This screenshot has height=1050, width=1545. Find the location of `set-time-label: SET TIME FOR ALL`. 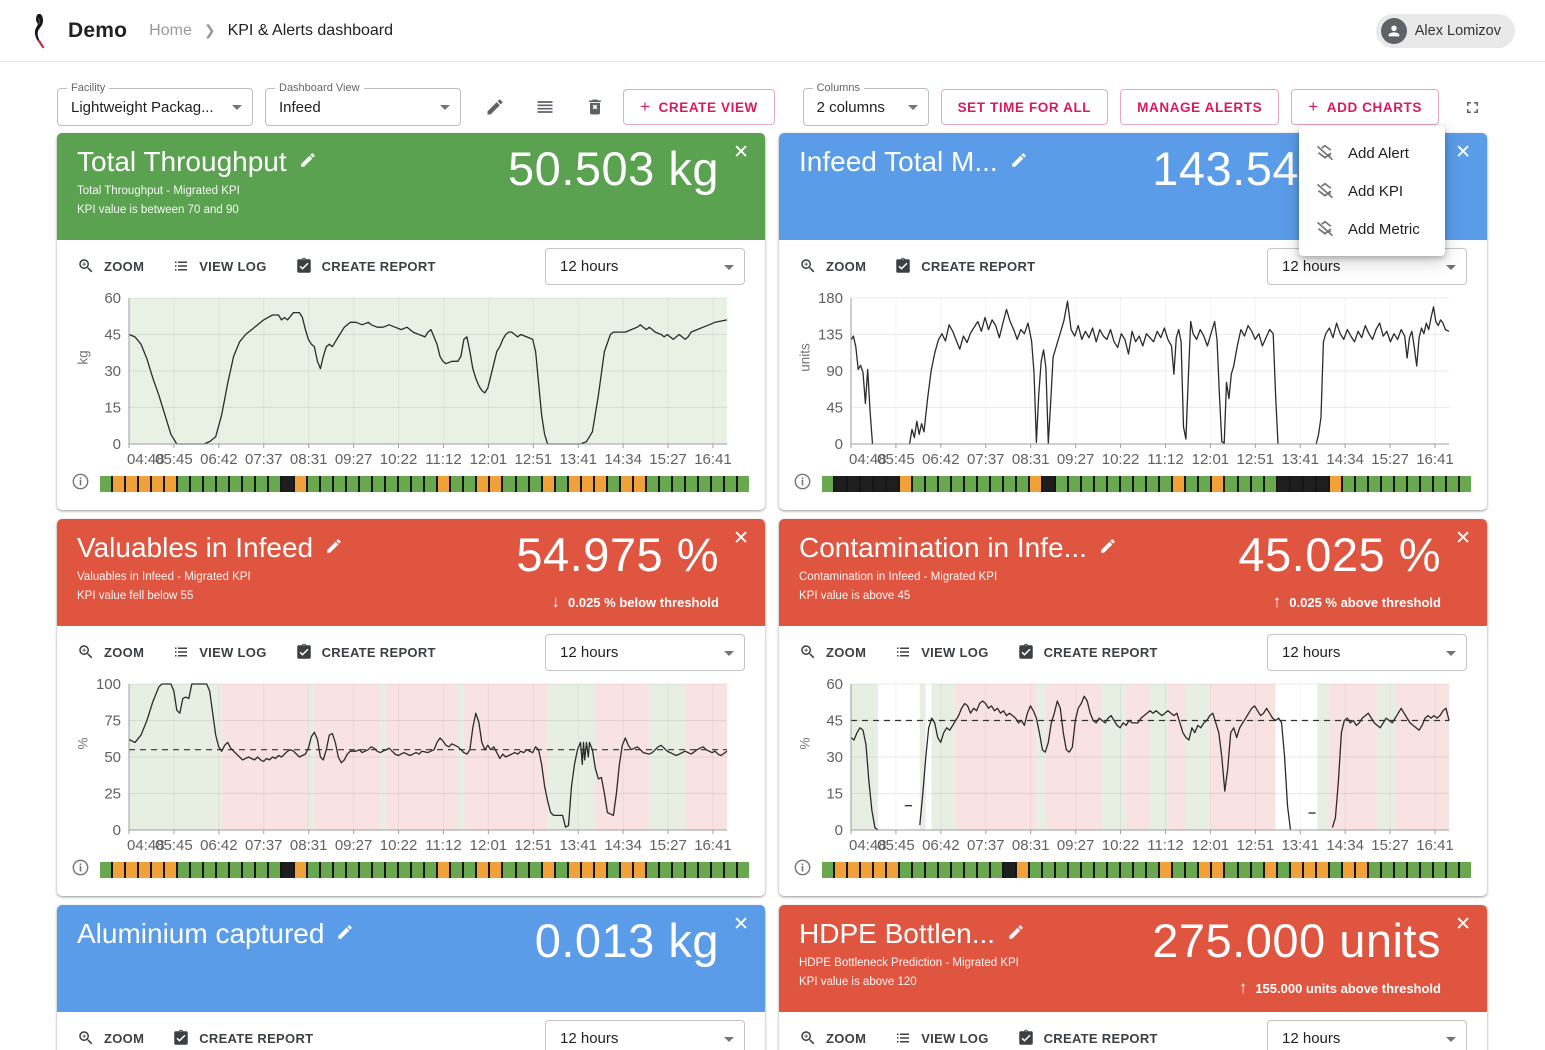

set-time-label: SET TIME FOR ALL is located at coordinates (1024, 107).